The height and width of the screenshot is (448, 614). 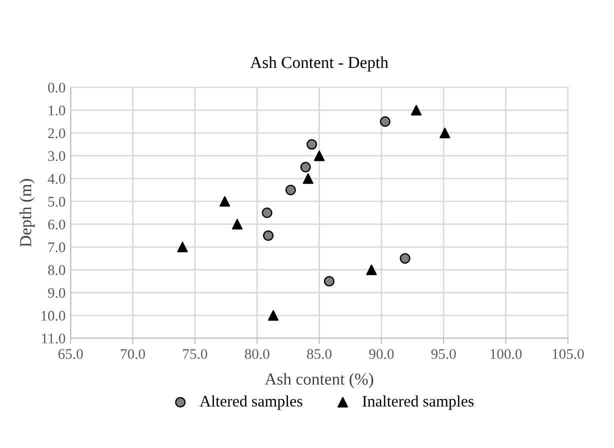 What do you see at coordinates (54, 339) in the screenshot?
I see `y-tick-label: 11.0` at bounding box center [54, 339].